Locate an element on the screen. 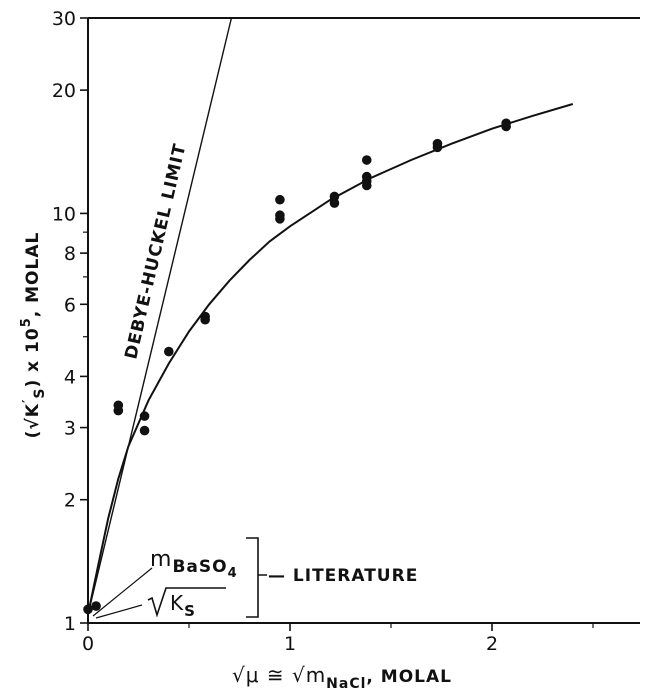  y-tick-label: 3 is located at coordinates (70, 429).